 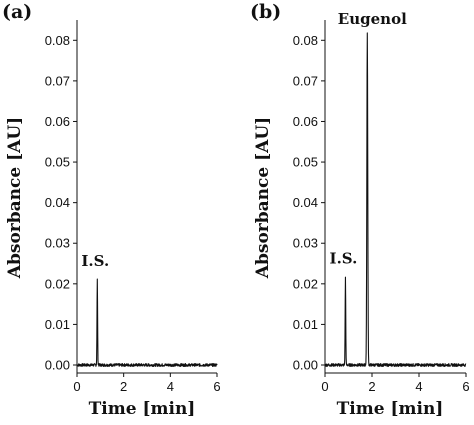 I want to click on chromatogram-trace, so click(x=147, y=322).